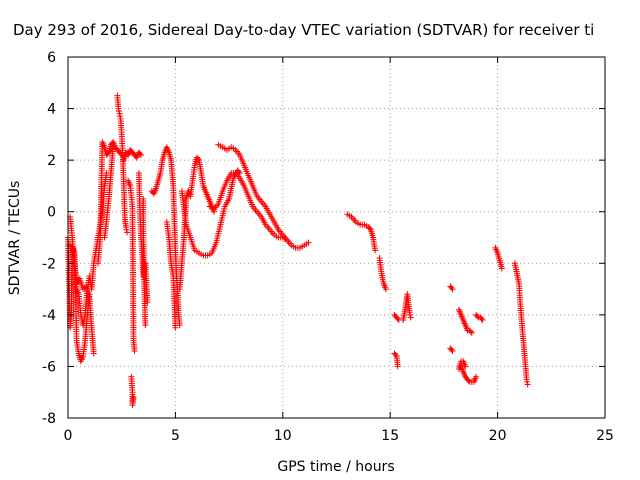 The width and height of the screenshot is (640, 480). What do you see at coordinates (15, 238) in the screenshot?
I see `y-axis-title: SDTVAR / TECUs` at bounding box center [15, 238].